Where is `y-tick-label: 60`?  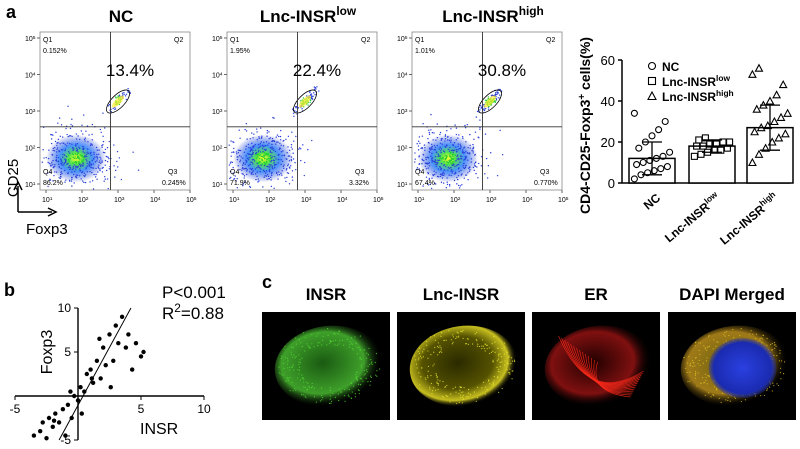 y-tick-label: 60 is located at coordinates (608, 60).